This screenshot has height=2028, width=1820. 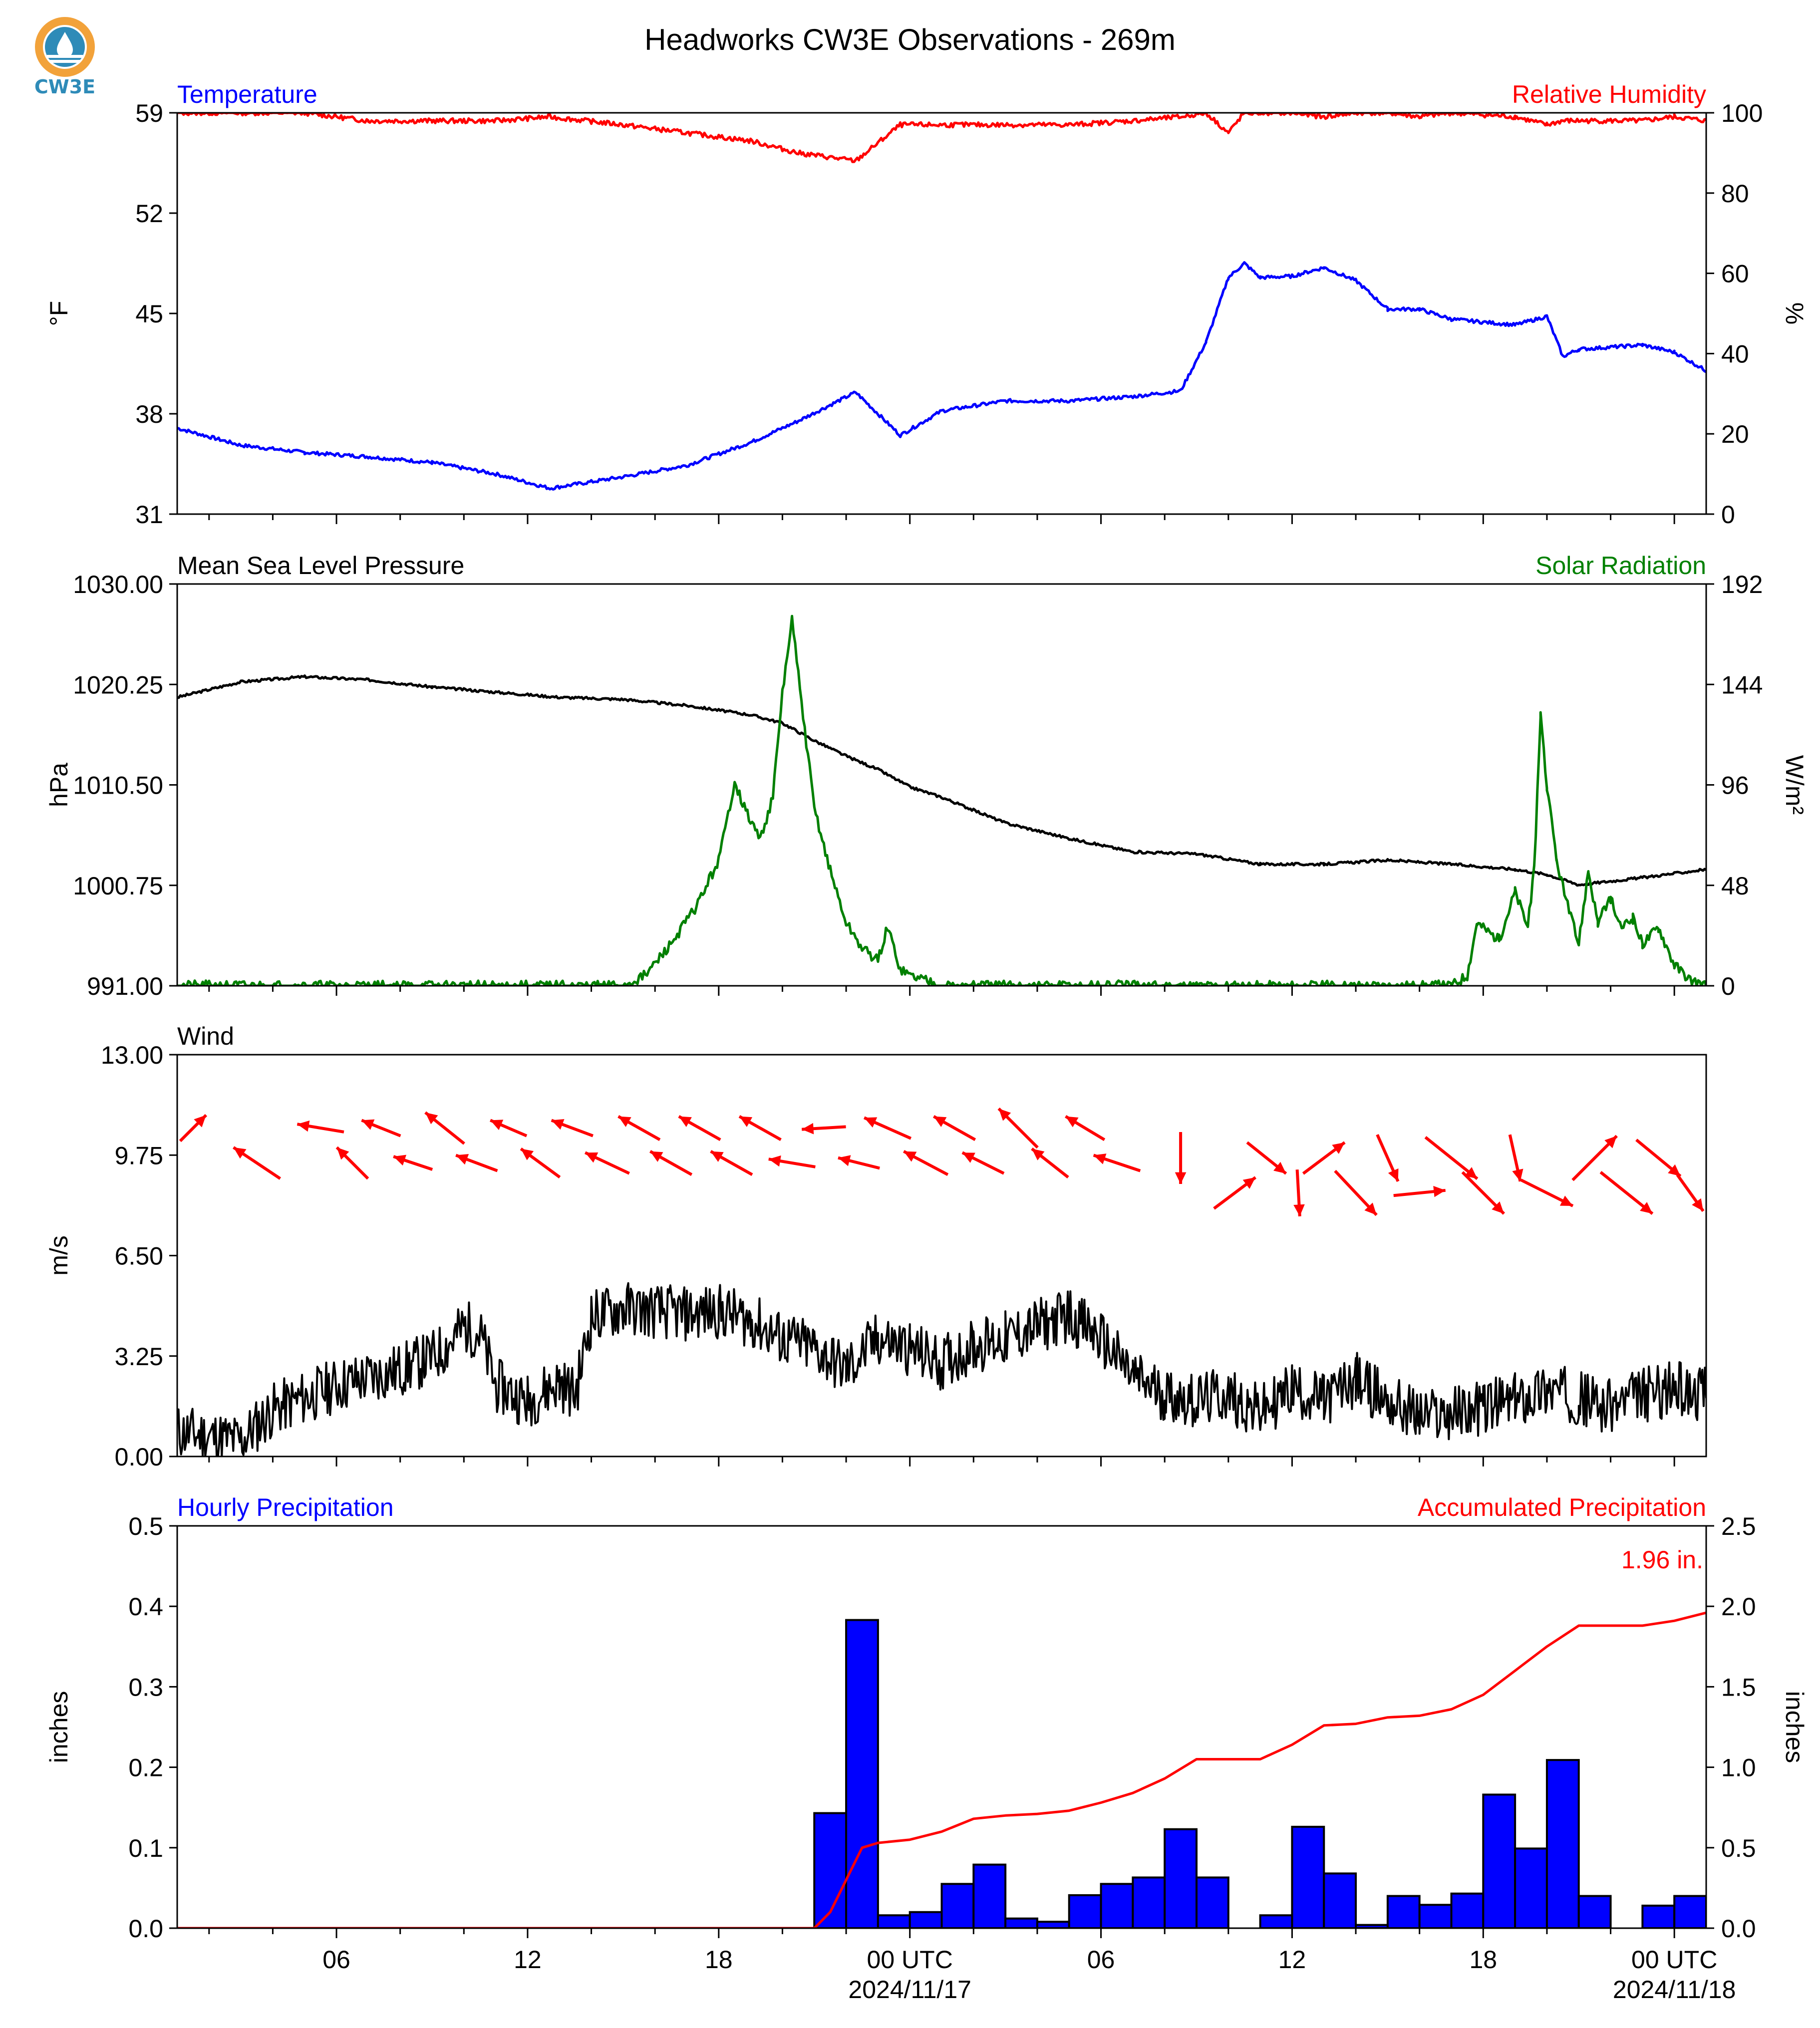 I want to click on y-tick-label-right: 1.5, so click(x=1738, y=1687).